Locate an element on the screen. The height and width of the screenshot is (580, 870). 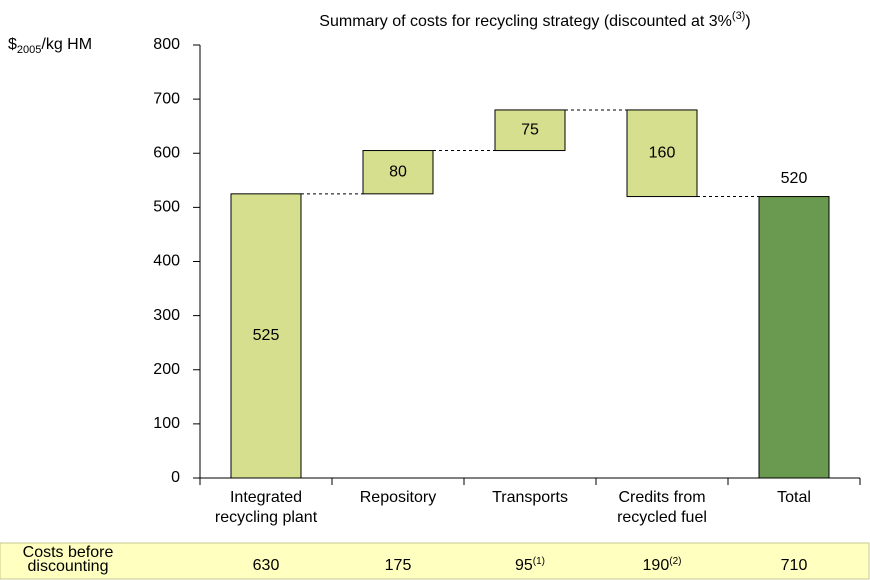
x-tick-label: Credits from is located at coordinates (661, 497).